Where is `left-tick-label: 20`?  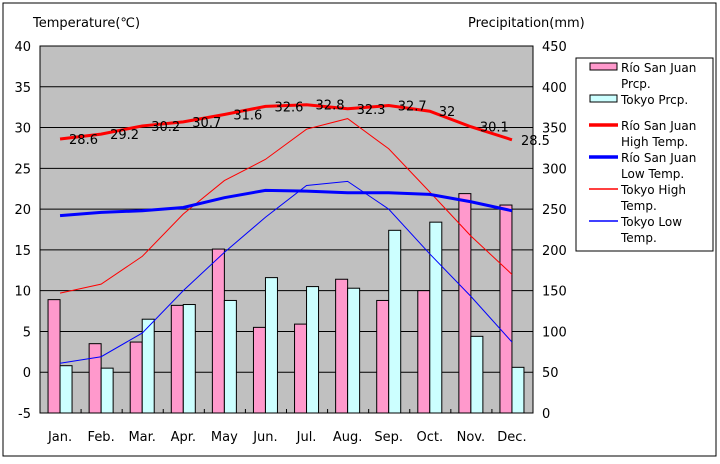 left-tick-label: 20 is located at coordinates (22, 210).